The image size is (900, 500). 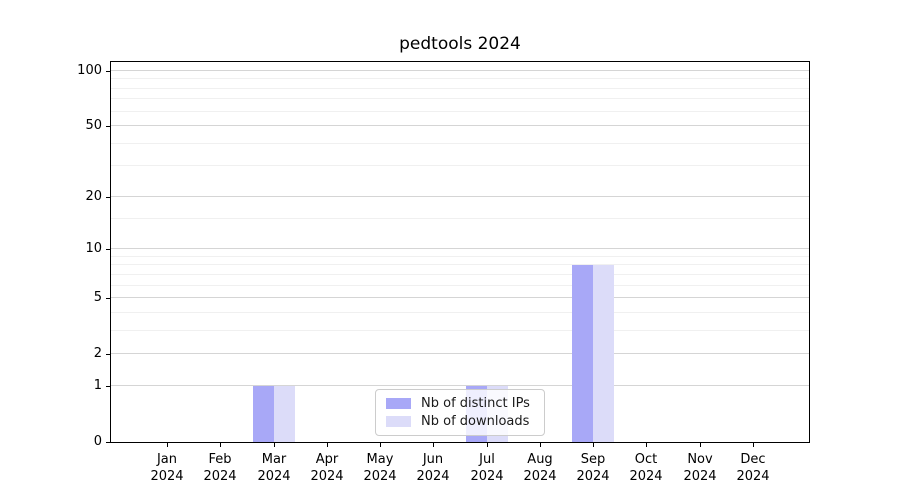 I want to click on bar-nb-of-distinct-ips-sep-2024, so click(x=583, y=353).